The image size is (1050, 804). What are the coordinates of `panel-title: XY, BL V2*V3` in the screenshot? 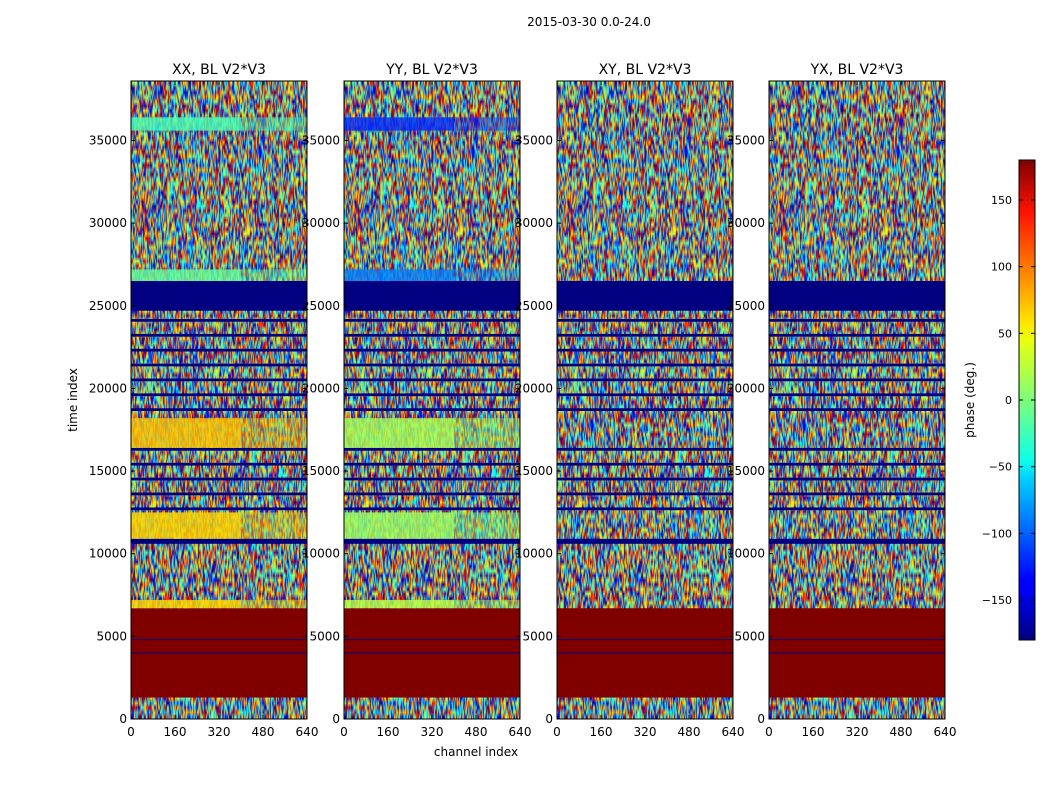 It's located at (645, 70).